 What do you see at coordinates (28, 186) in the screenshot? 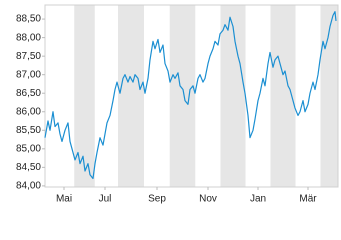
I see `y-tick-label: 84,00` at bounding box center [28, 186].